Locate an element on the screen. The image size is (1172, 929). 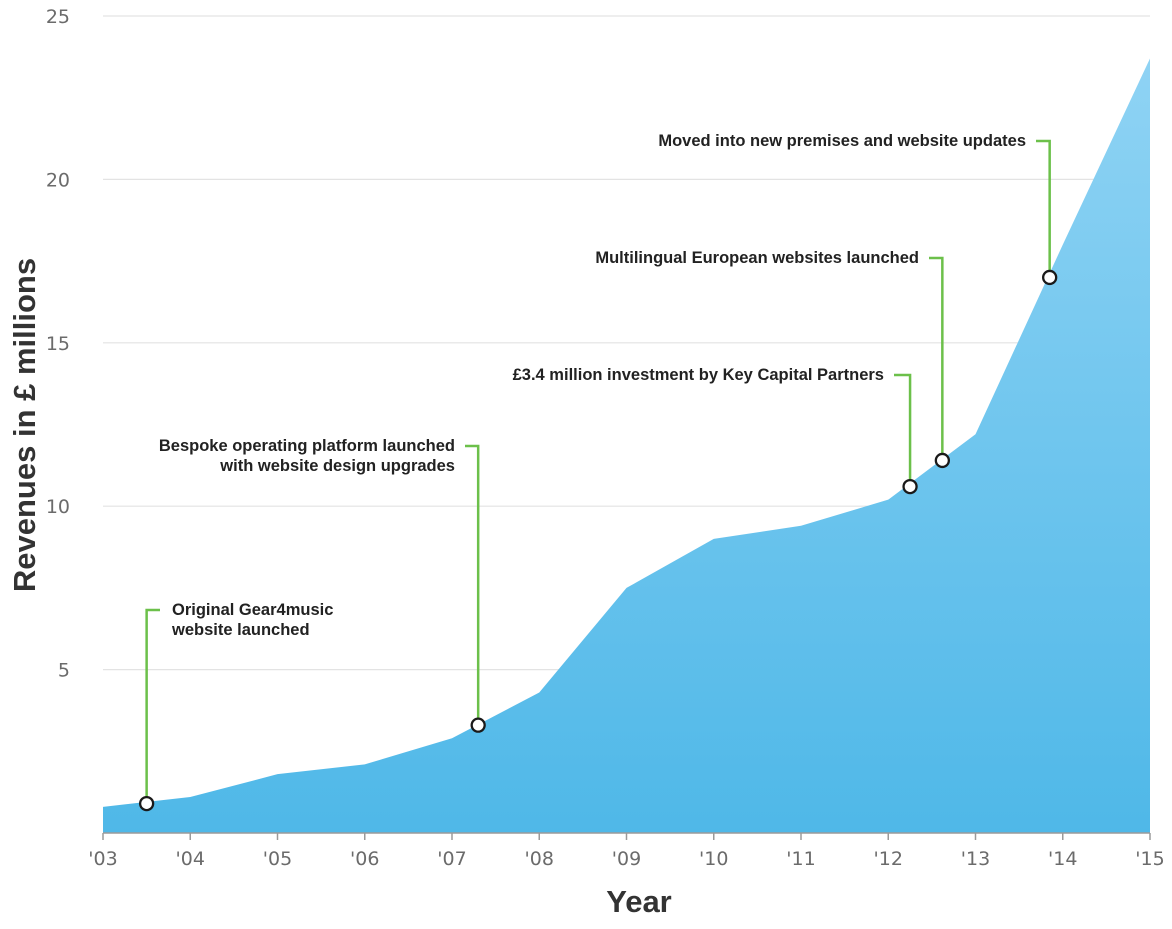
x-tick-label: '06 is located at coordinates (364, 859).